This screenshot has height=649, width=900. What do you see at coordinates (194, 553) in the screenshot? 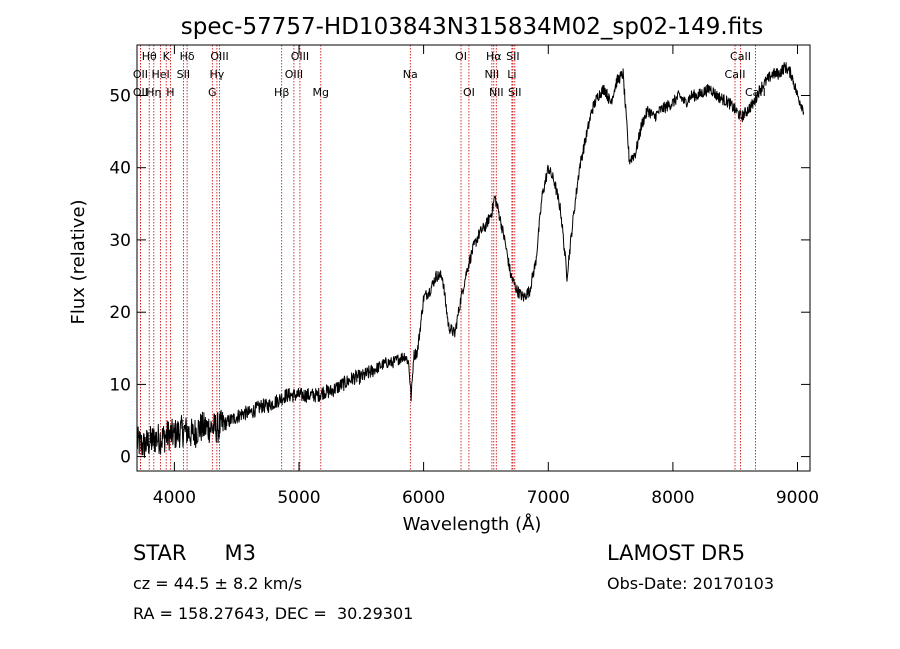
I see `object-class: STAR M3` at bounding box center [194, 553].